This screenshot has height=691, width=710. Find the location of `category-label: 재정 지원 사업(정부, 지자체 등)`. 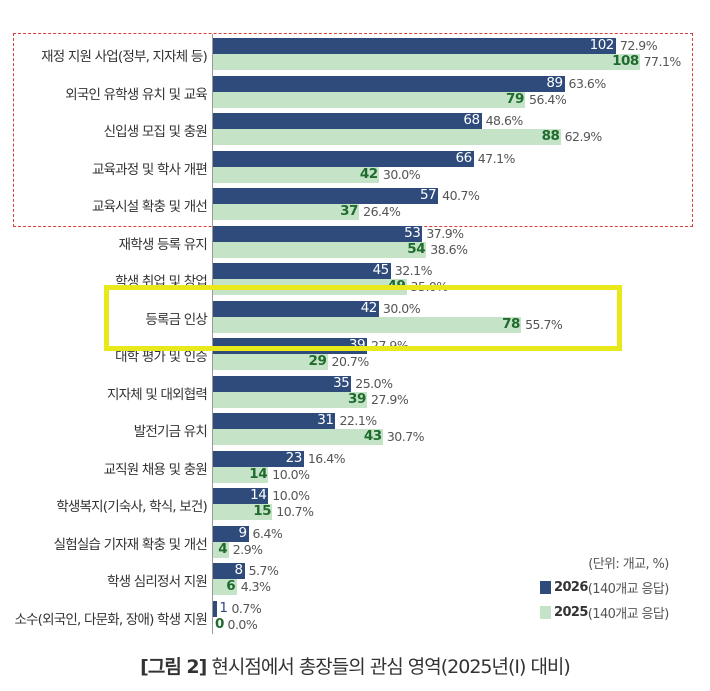

category-label: 재정 지원 사업(정부, 지자체 등) is located at coordinates (124, 57).